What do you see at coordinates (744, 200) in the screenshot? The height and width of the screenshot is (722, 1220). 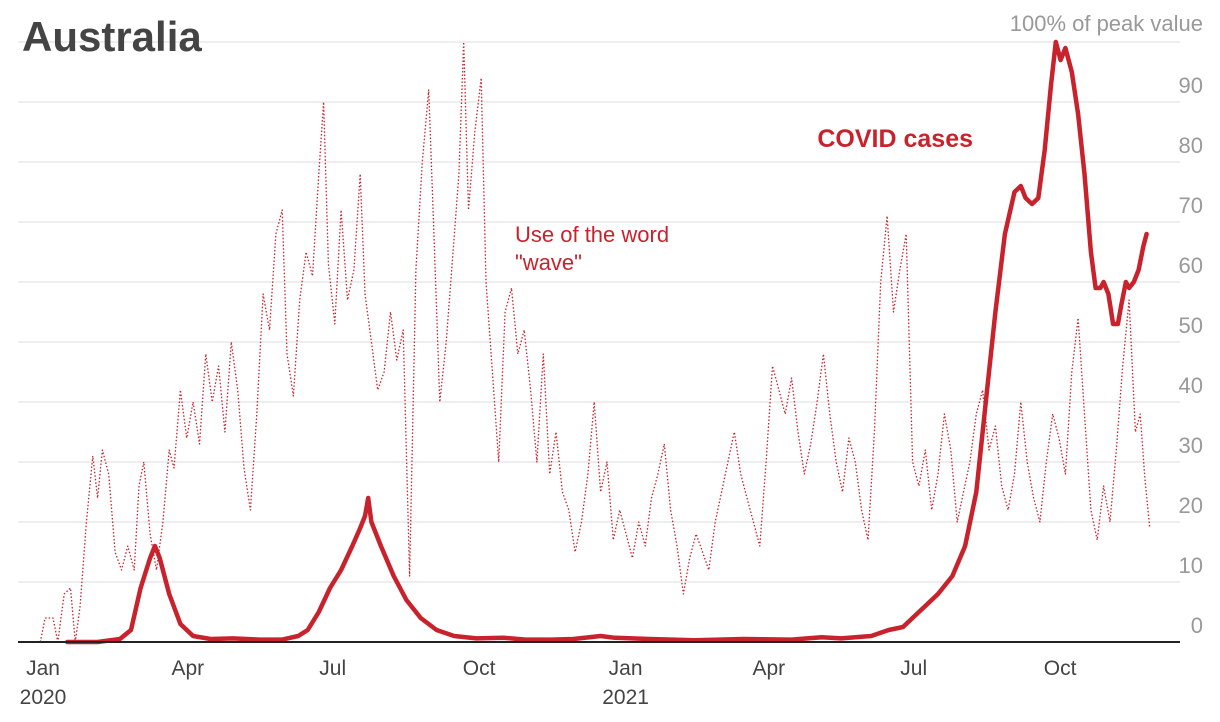 I see `series-labels: COVID cases Use of the word "wave"` at bounding box center [744, 200].